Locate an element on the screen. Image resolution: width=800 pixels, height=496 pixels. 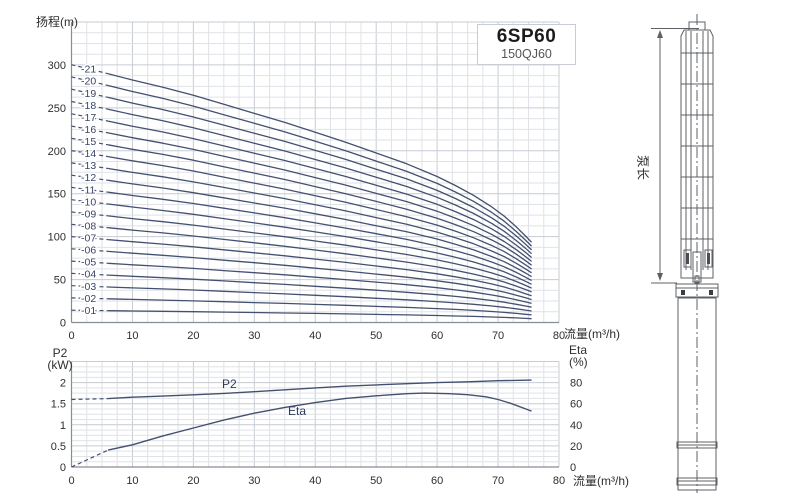
main-x-tick-label: 10 is located at coordinates (132, 336).